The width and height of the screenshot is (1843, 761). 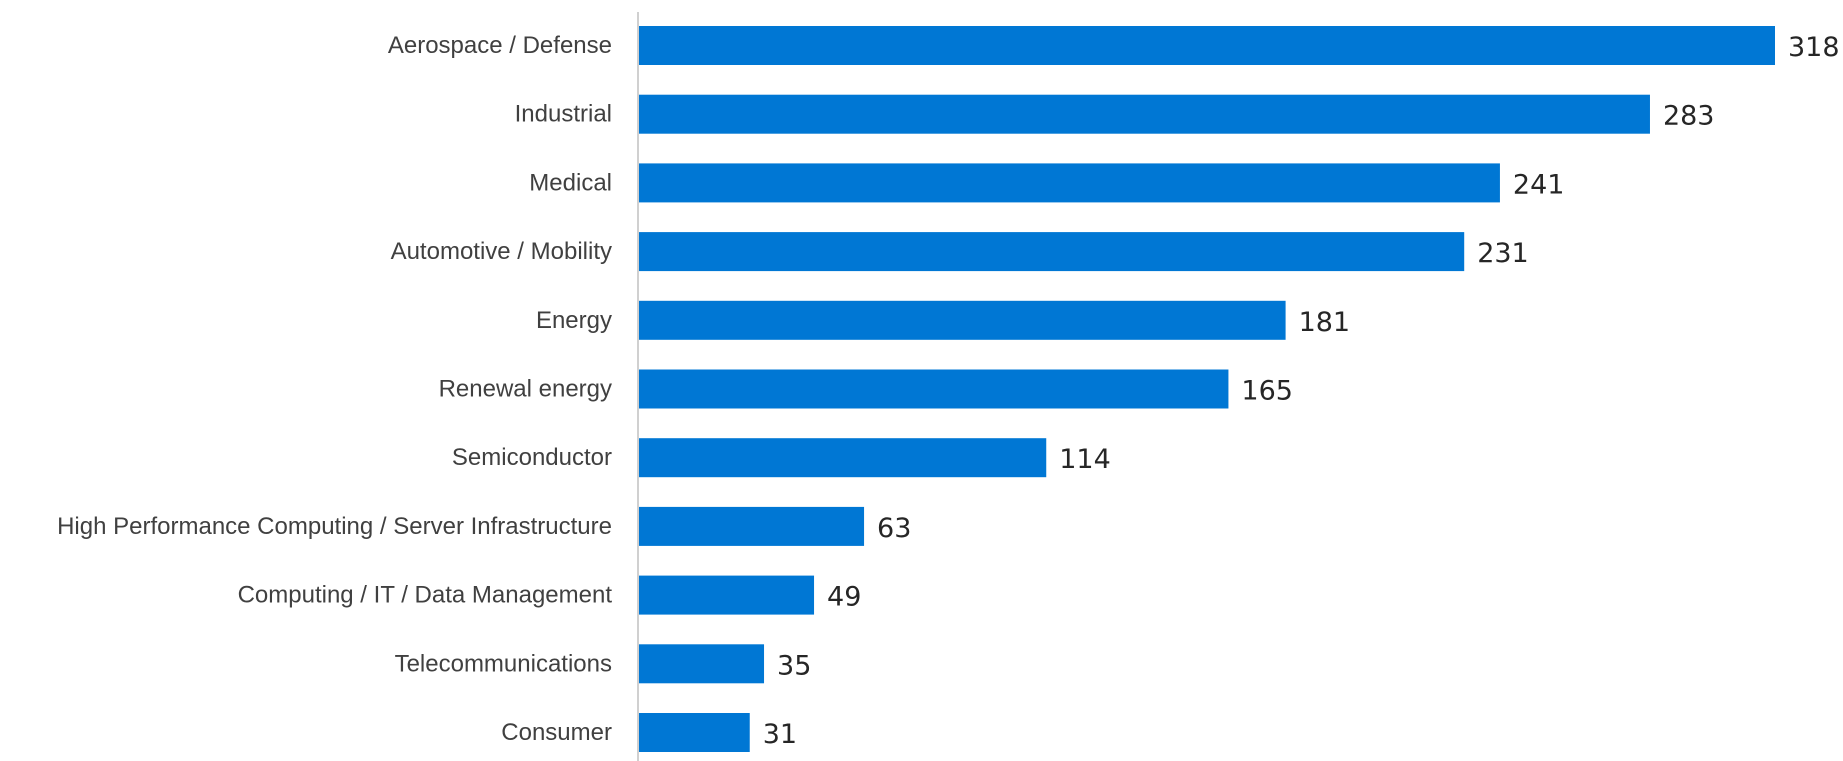 I want to click on bar-telecommunications, so click(x=702, y=664).